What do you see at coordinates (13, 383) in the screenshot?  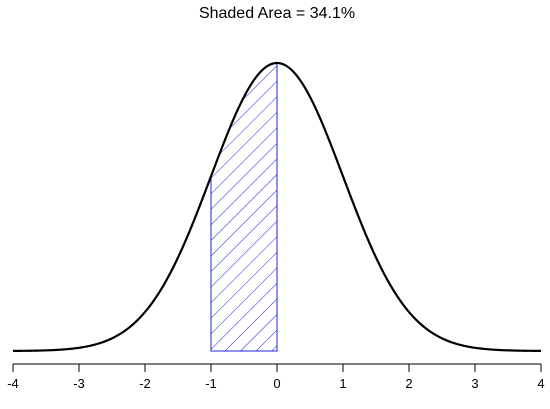 I see `x-tick-label: -4` at bounding box center [13, 383].